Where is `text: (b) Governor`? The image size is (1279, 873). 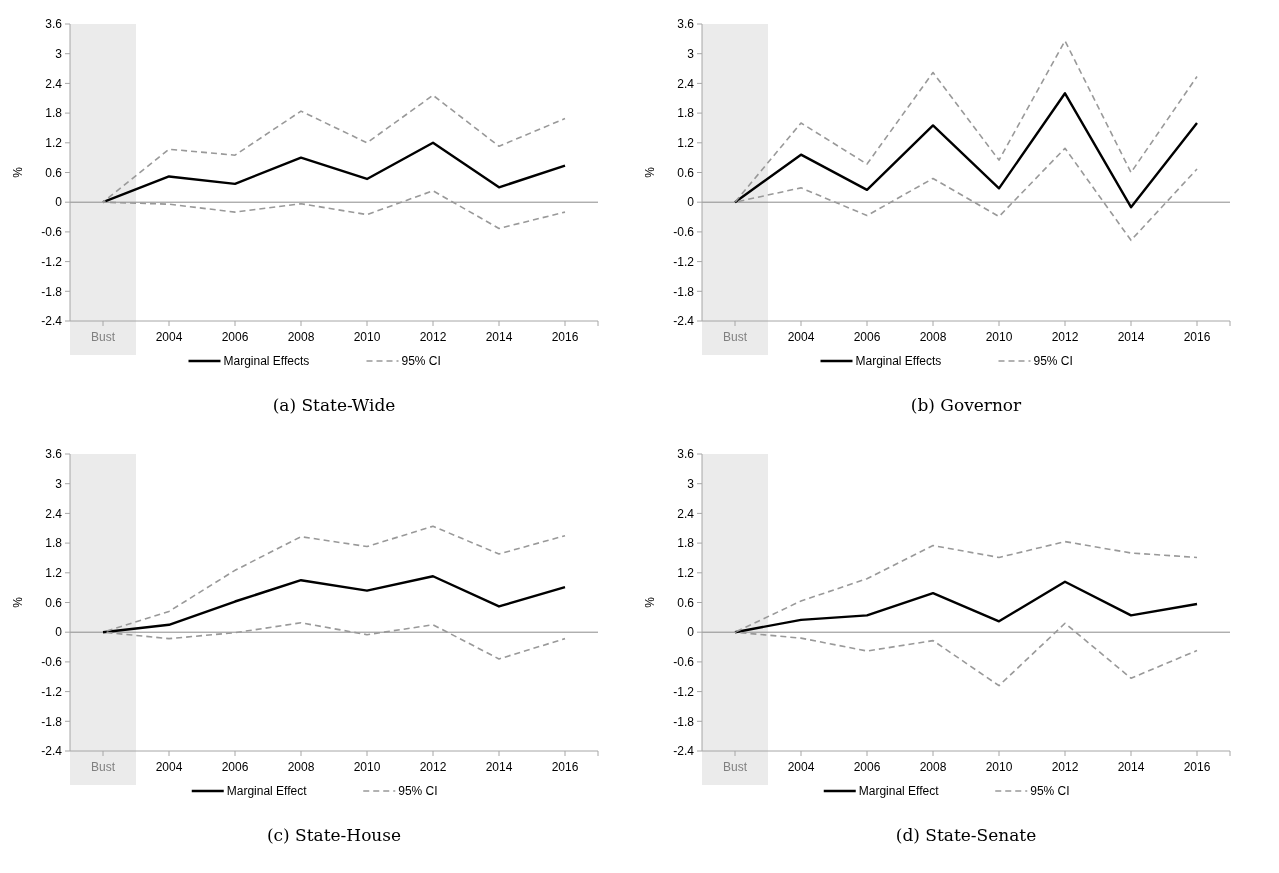
text: (b) Governor is located at coordinates (966, 405).